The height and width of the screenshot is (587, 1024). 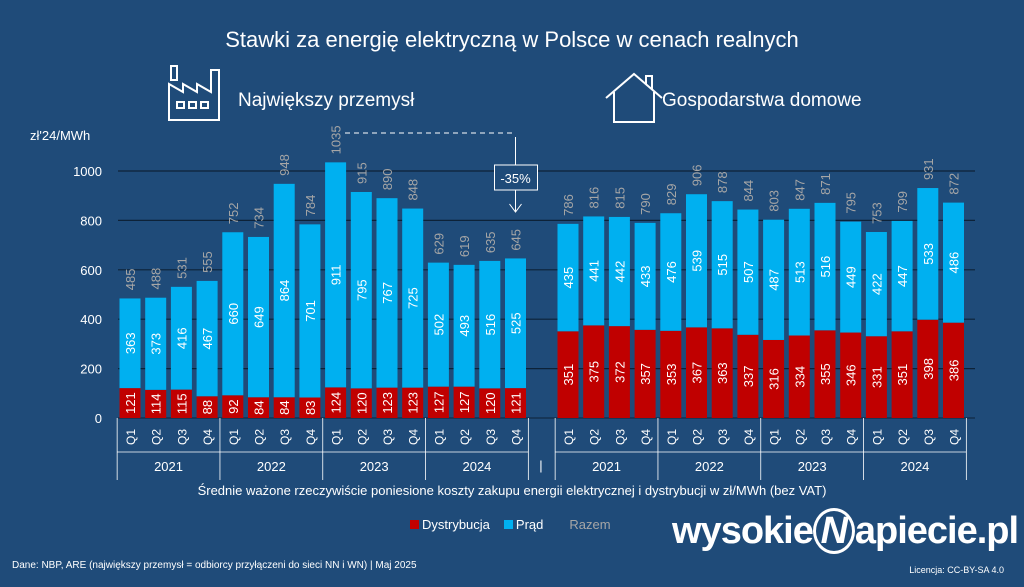 What do you see at coordinates (902, 202) in the screenshot?
I see `label-razem: 799` at bounding box center [902, 202].